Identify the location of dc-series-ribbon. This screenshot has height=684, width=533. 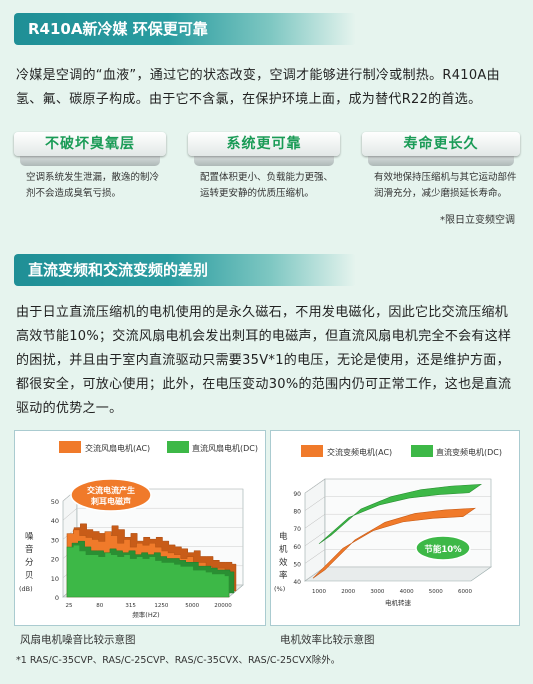
(400, 514).